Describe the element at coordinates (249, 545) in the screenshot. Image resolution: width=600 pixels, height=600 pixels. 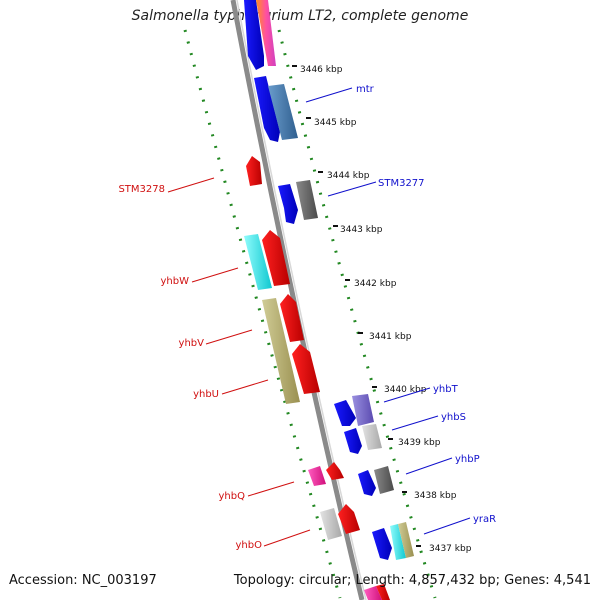
I see `gene-label-reverse: yhbO` at that location.